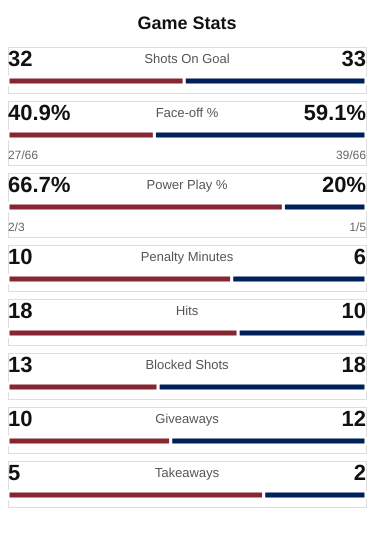 This screenshot has width=378, height=546. Describe the element at coordinates (360, 256) in the screenshot. I see `data-label: 6` at that location.